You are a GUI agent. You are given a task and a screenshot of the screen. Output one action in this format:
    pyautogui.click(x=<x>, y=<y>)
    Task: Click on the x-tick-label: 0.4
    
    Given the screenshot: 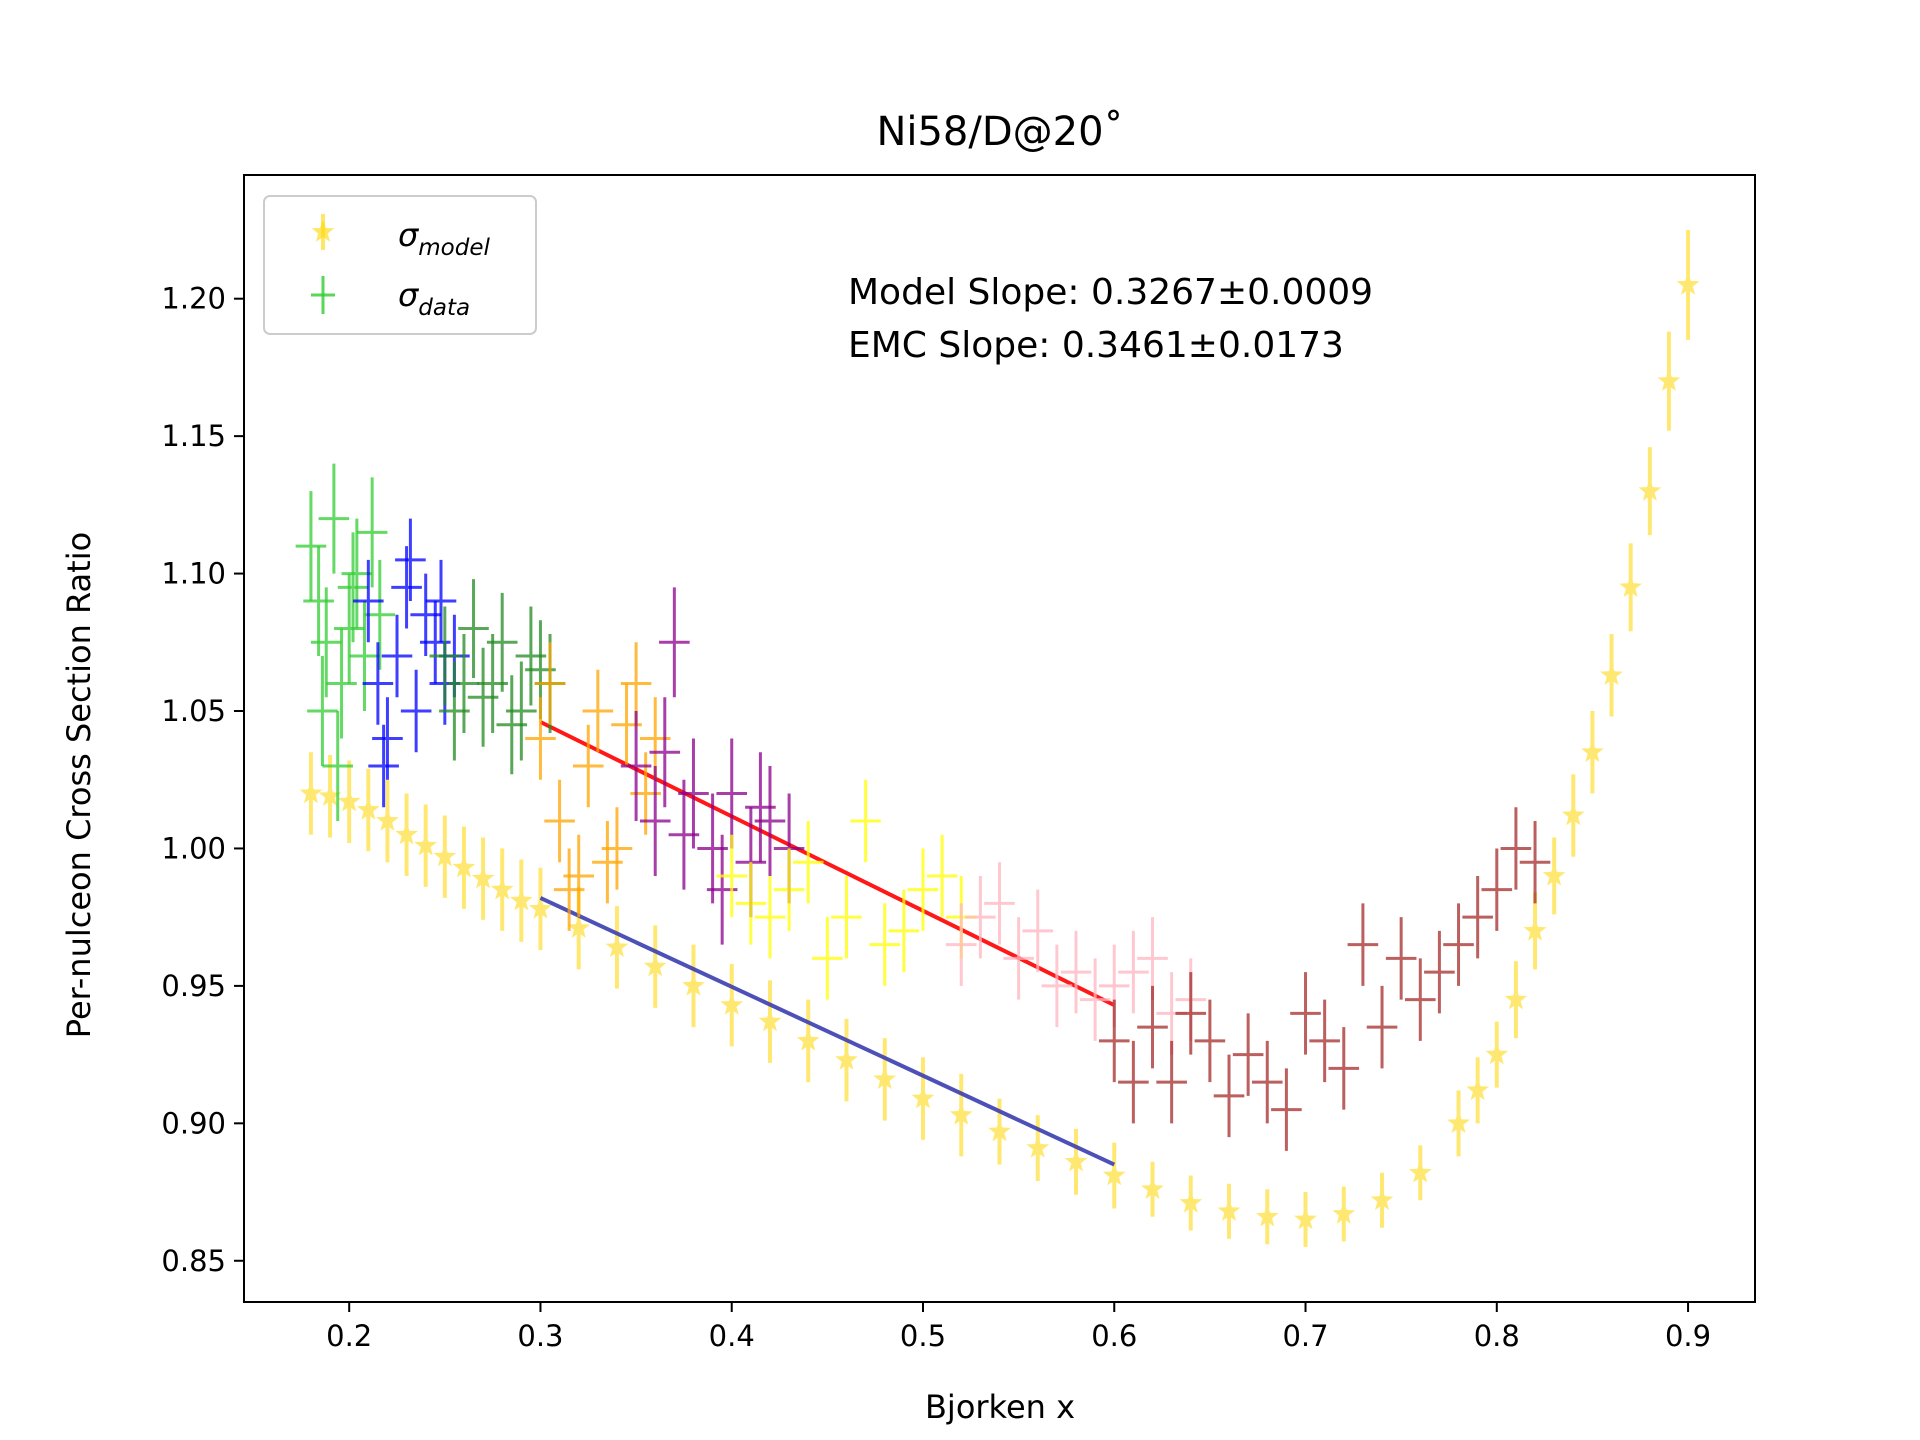 What is the action you would take?
    pyautogui.click(x=732, y=1336)
    